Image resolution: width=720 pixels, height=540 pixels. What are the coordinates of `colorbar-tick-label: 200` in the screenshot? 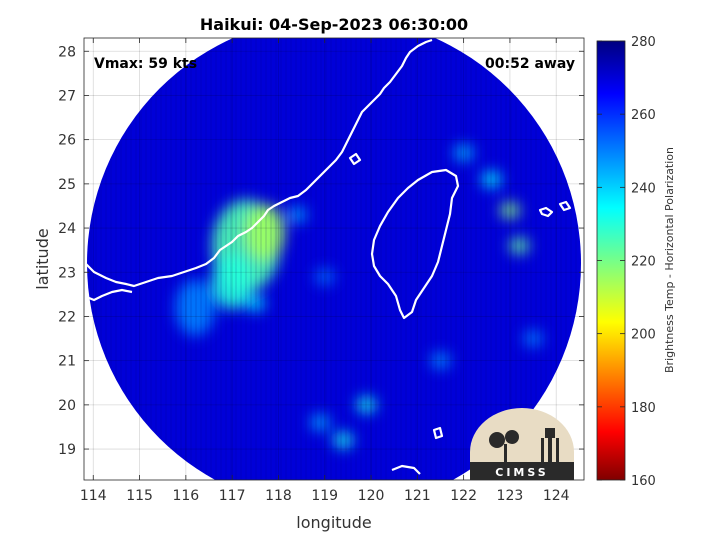 It's located at (643, 335).